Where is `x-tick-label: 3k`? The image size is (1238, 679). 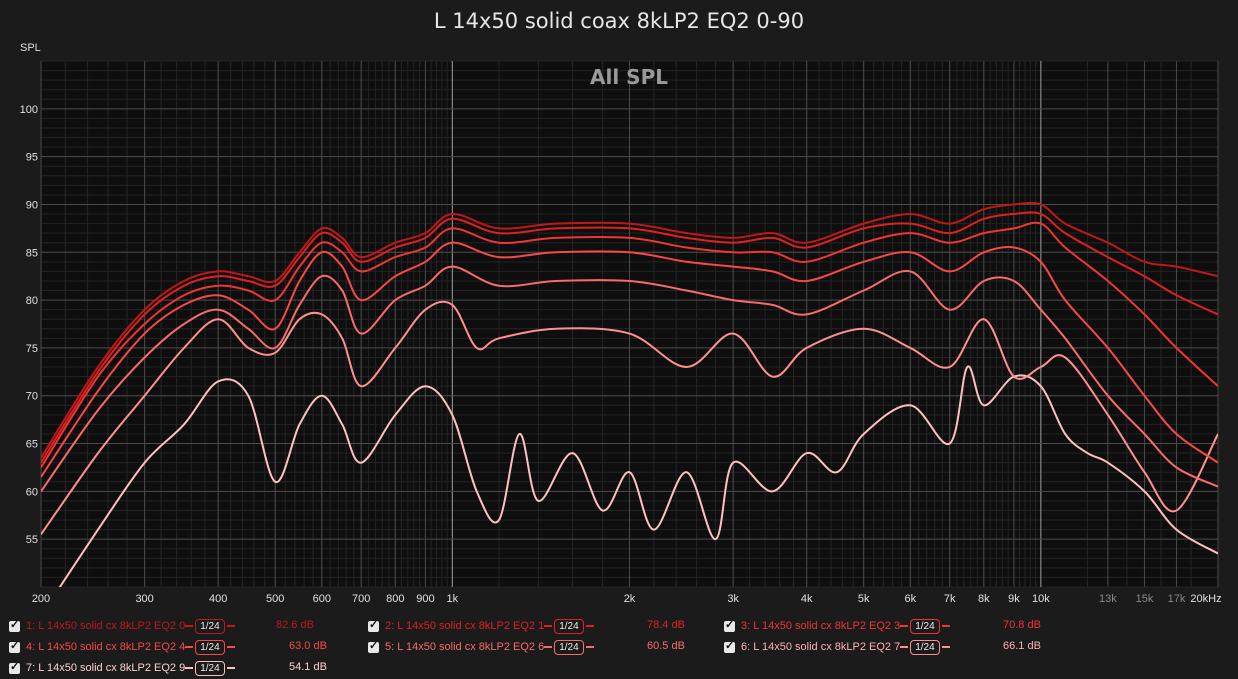 x-tick-label: 3k is located at coordinates (733, 599).